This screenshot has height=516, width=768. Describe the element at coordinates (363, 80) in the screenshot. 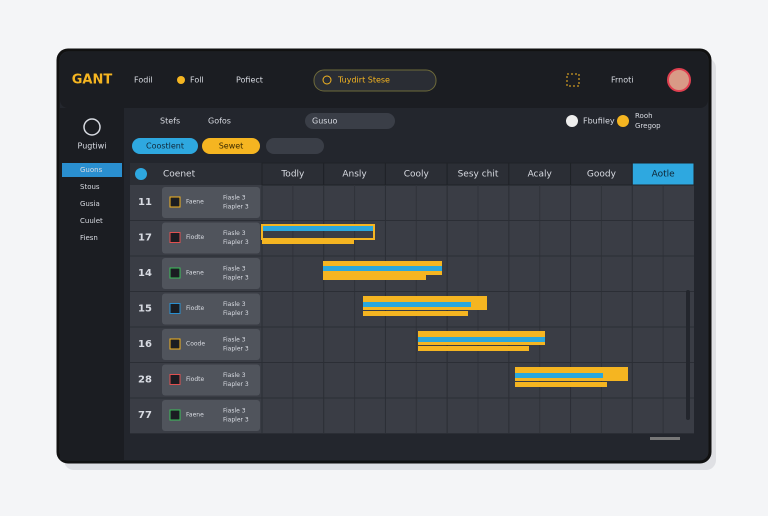

I see `search-text: Tuydirt Stese` at that location.